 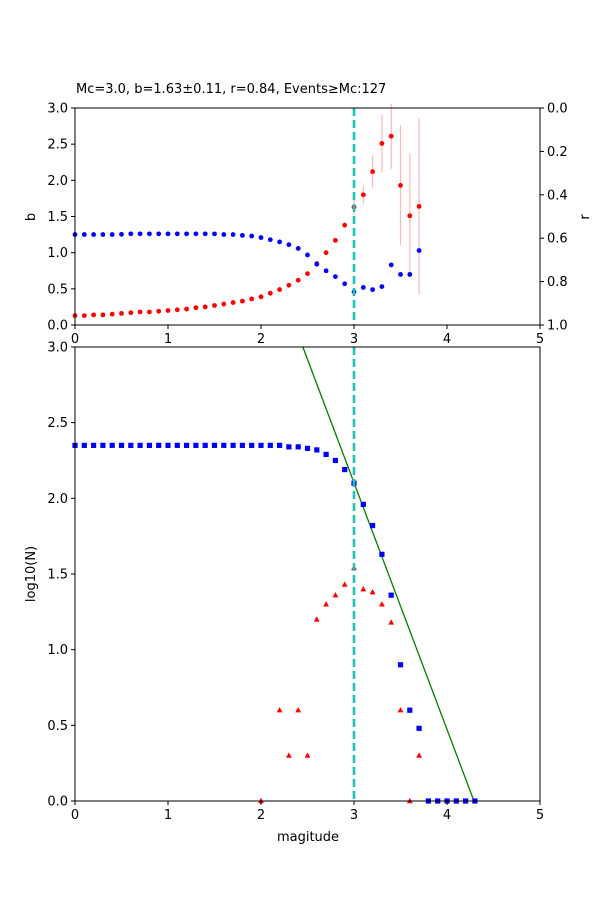 What do you see at coordinates (557, 239) in the screenshot?
I see `y2-tick-label: 0.6` at bounding box center [557, 239].